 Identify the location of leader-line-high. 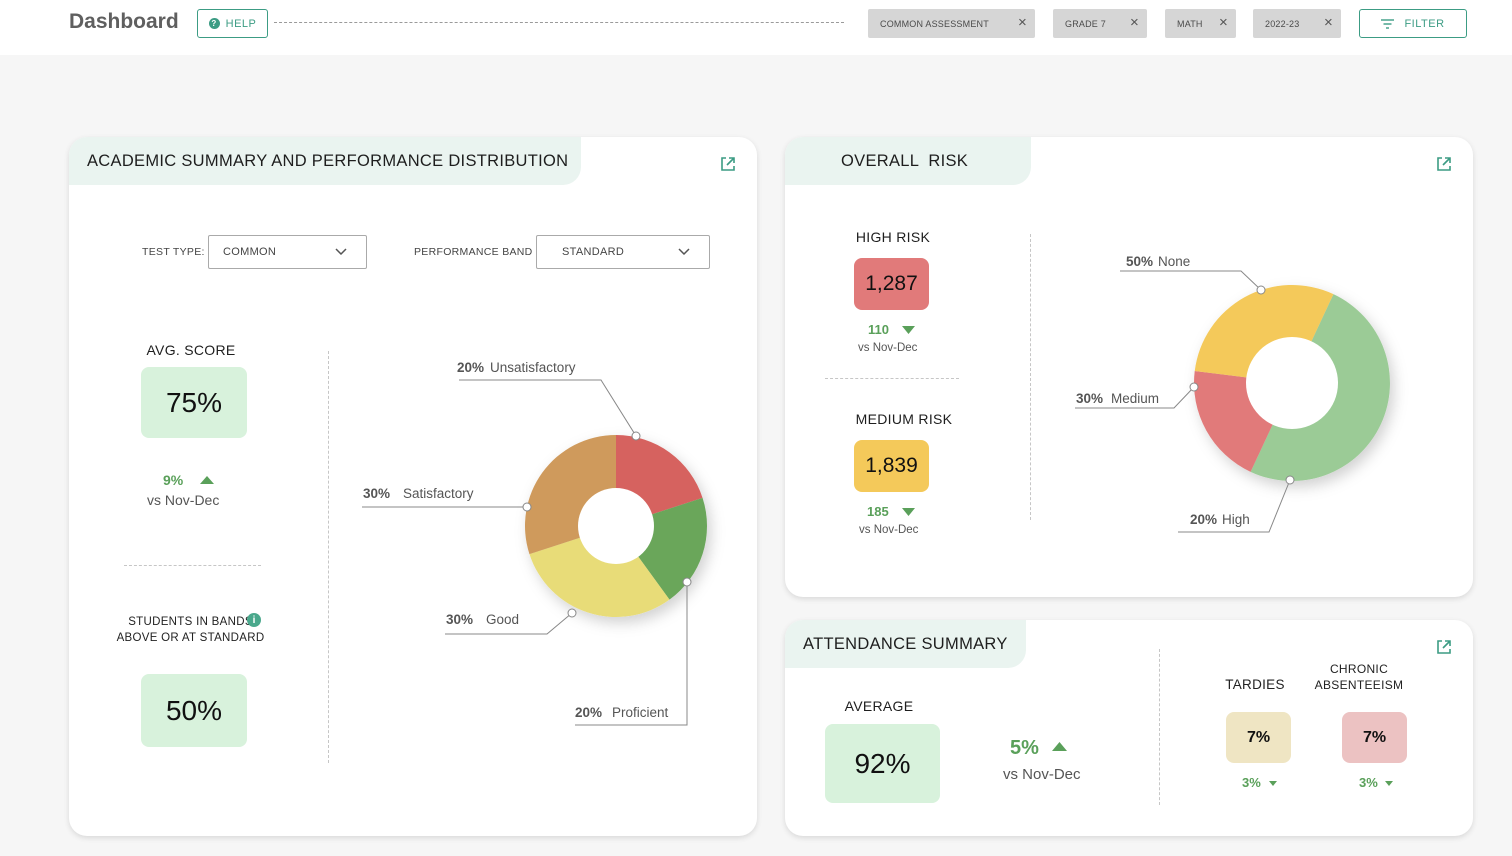
(1234, 506).